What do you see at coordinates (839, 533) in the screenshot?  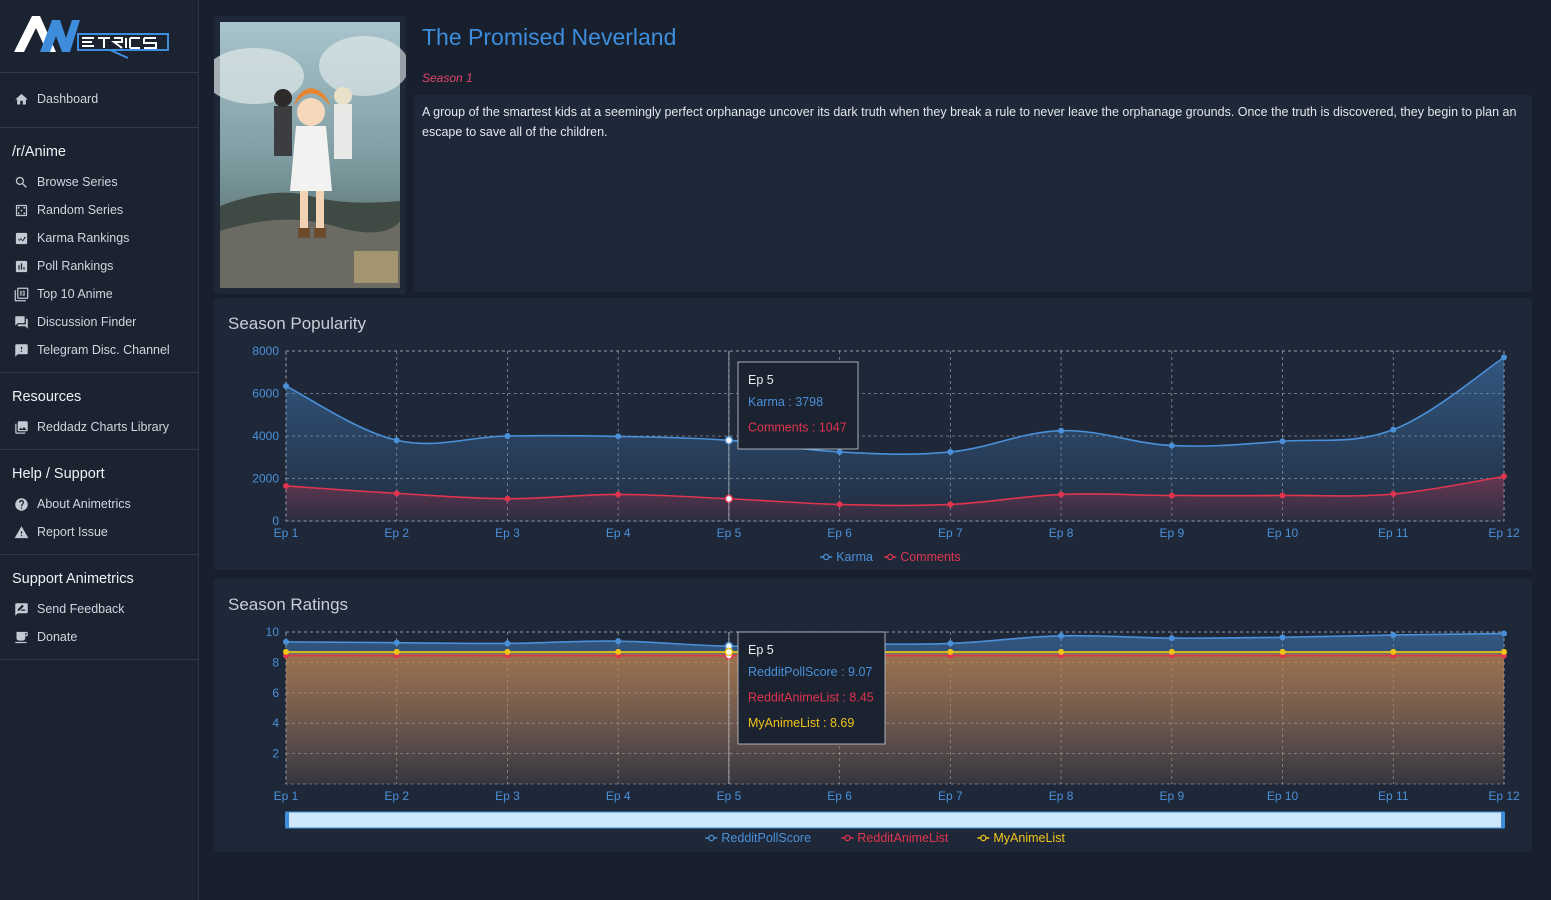 I see `x-tick-label: Ep 6` at bounding box center [839, 533].